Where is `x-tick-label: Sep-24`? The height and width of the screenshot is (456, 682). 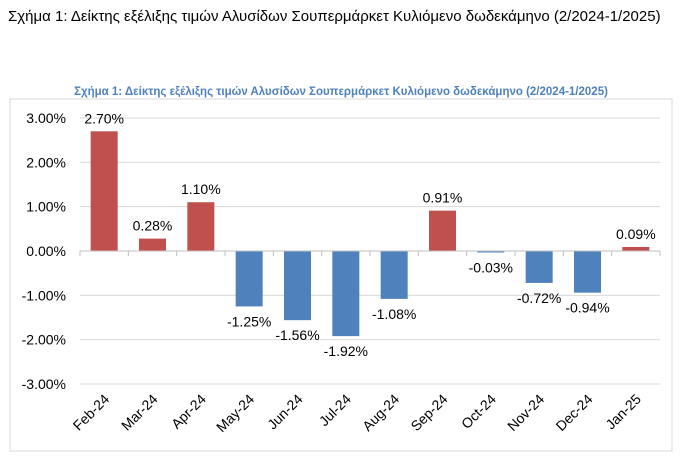 x-tick-label: Sep-24 is located at coordinates (428, 412).